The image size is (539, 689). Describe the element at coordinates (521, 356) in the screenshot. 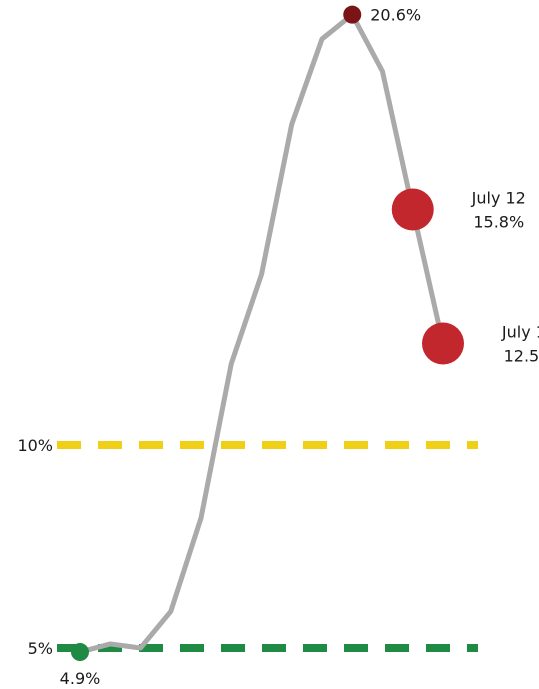

I see `data-label-12-1: 12.5%` at that location.